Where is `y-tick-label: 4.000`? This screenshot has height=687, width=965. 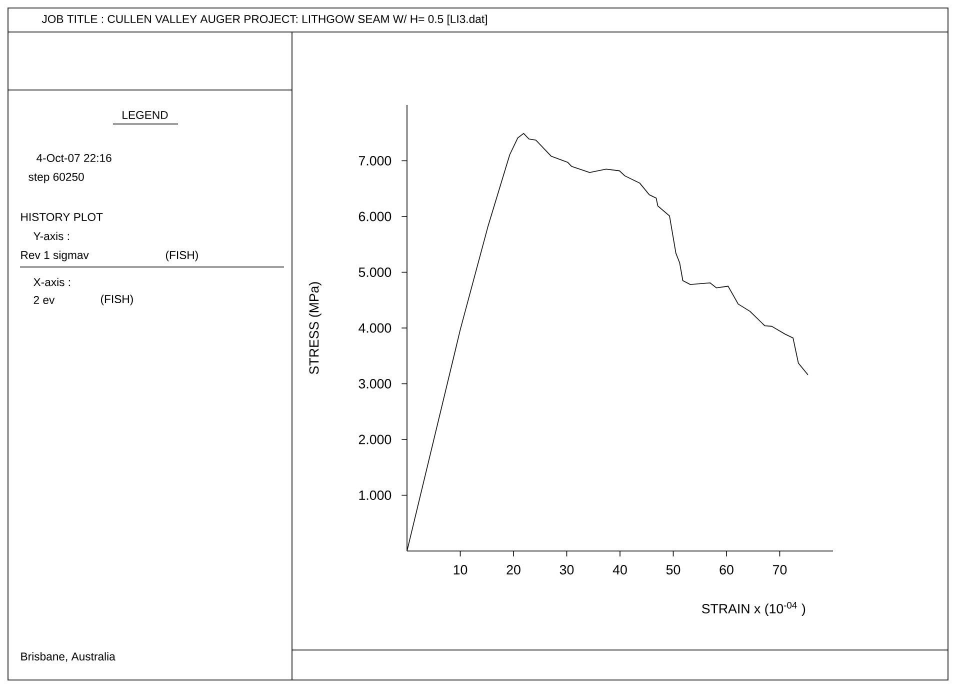
y-tick-label: 4.000 is located at coordinates (375, 328).